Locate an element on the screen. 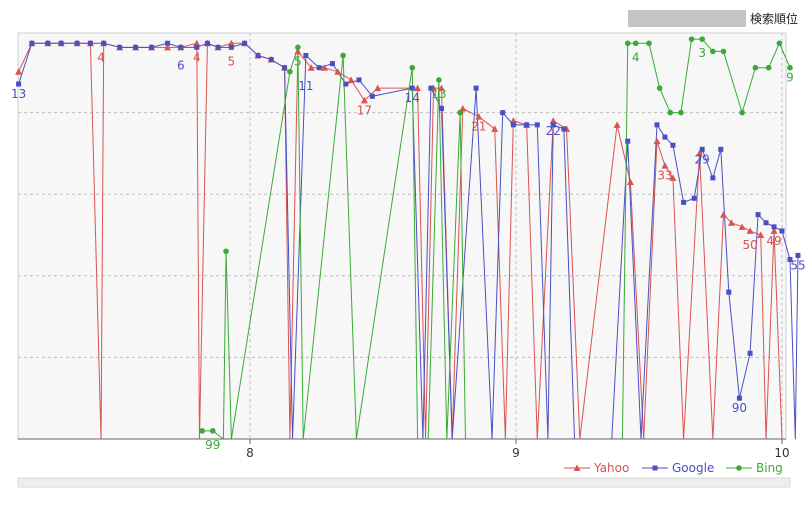 The image size is (812, 515). data-label: 9 is located at coordinates (790, 78).